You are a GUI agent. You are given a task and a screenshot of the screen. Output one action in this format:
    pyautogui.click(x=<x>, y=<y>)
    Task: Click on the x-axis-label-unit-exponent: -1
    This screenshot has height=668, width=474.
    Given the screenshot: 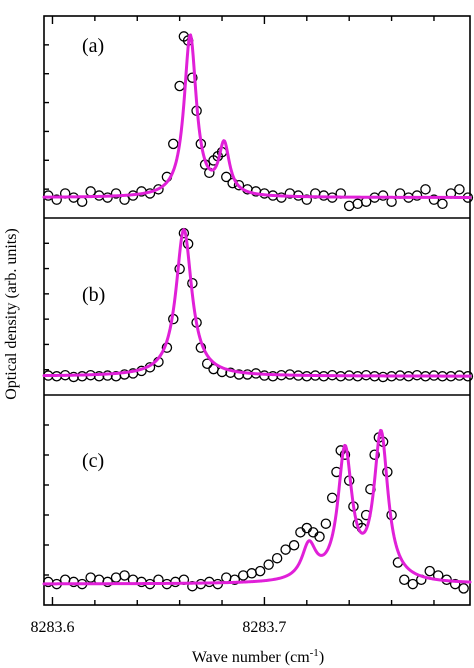 What is the action you would take?
    pyautogui.click(x=314, y=653)
    